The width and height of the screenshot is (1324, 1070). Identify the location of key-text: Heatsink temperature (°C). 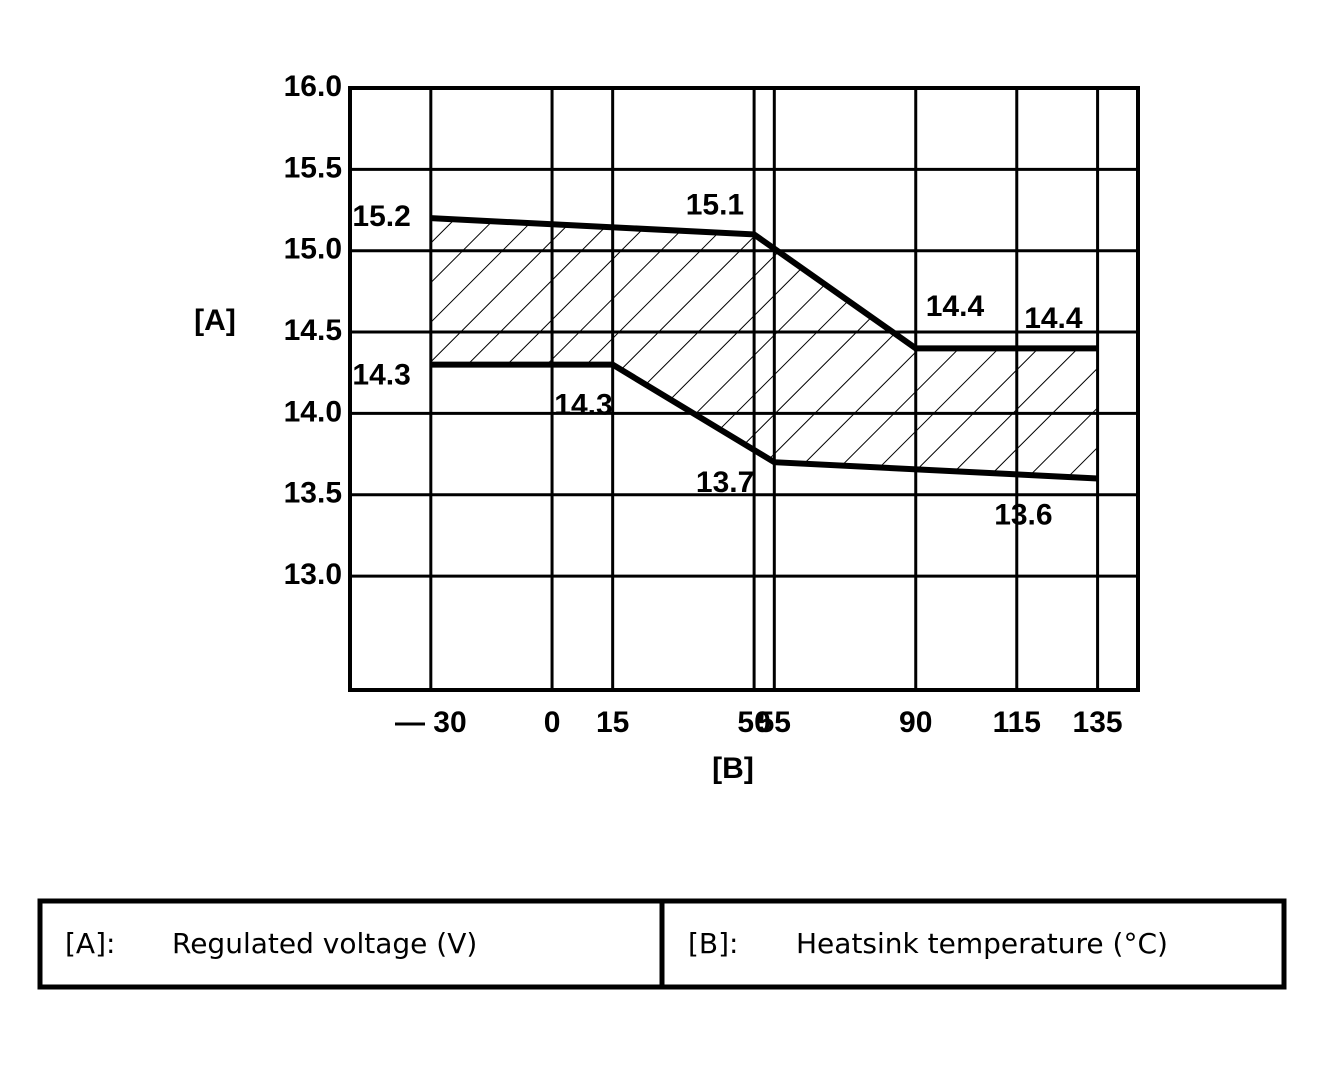
(982, 943).